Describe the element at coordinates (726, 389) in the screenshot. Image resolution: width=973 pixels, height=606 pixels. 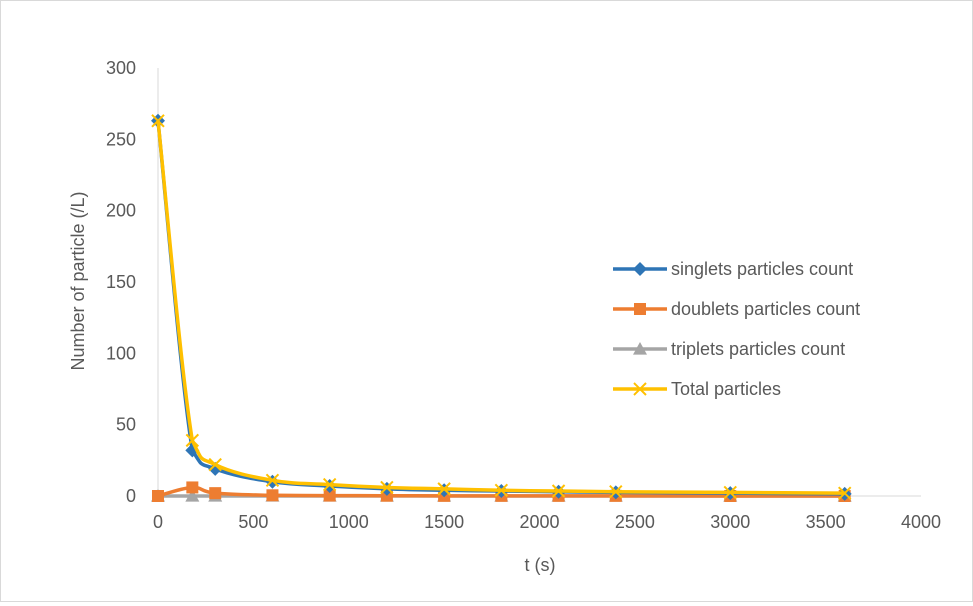
I see `legend-label: Total particles` at that location.